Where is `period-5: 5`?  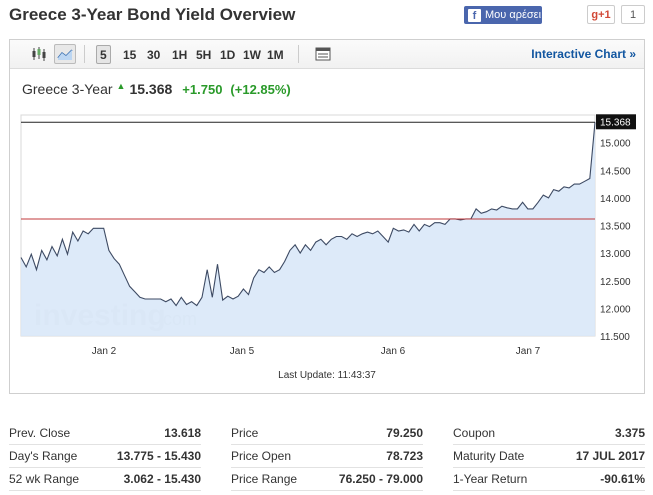
period-5: 5 is located at coordinates (103, 54).